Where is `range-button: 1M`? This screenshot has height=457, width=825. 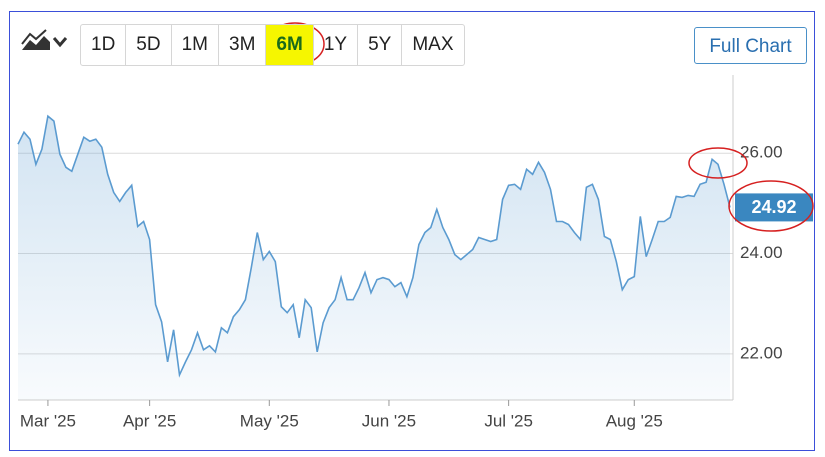
range-button: 1M is located at coordinates (195, 45).